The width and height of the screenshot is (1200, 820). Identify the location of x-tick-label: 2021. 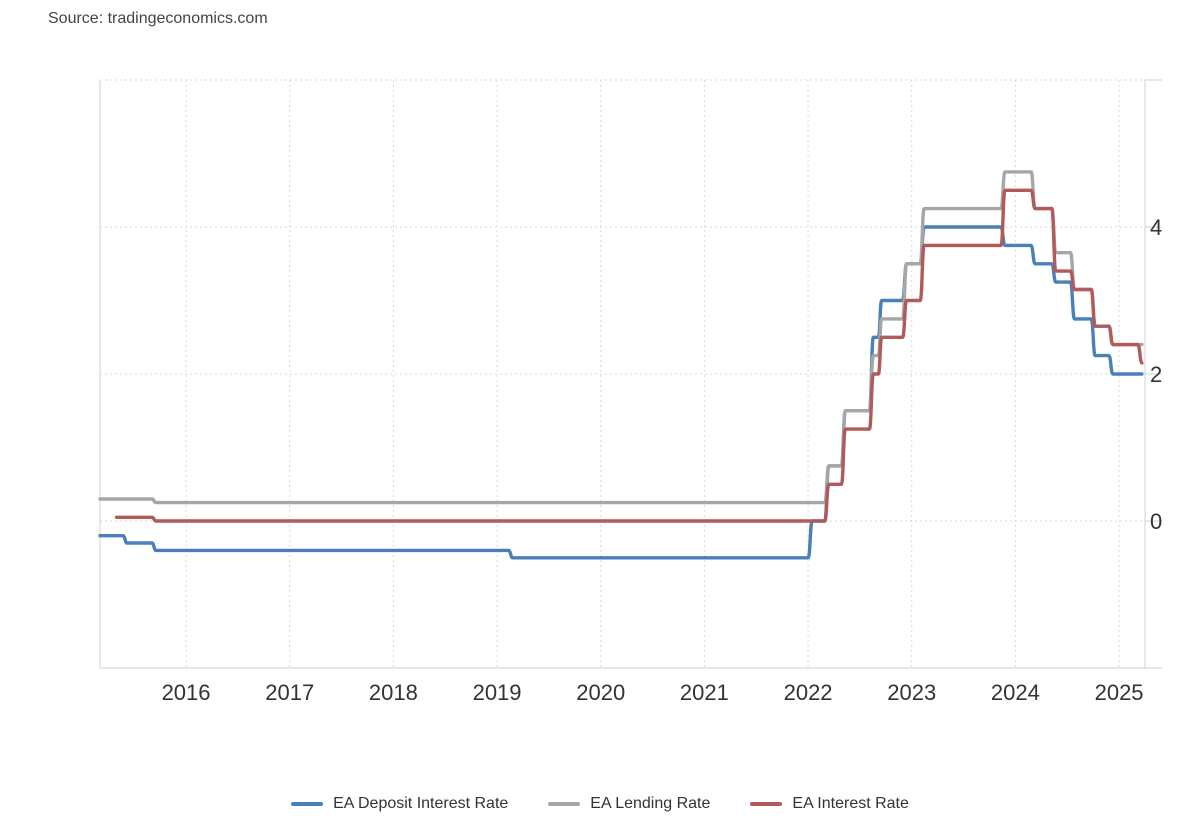
(704, 692).